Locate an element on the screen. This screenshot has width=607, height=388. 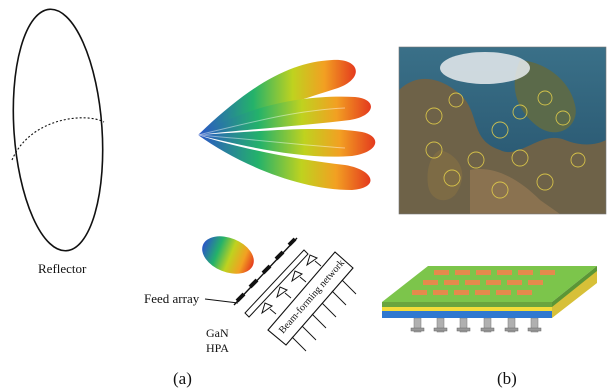
feed-array-icon is located at coordinates (280, 294).